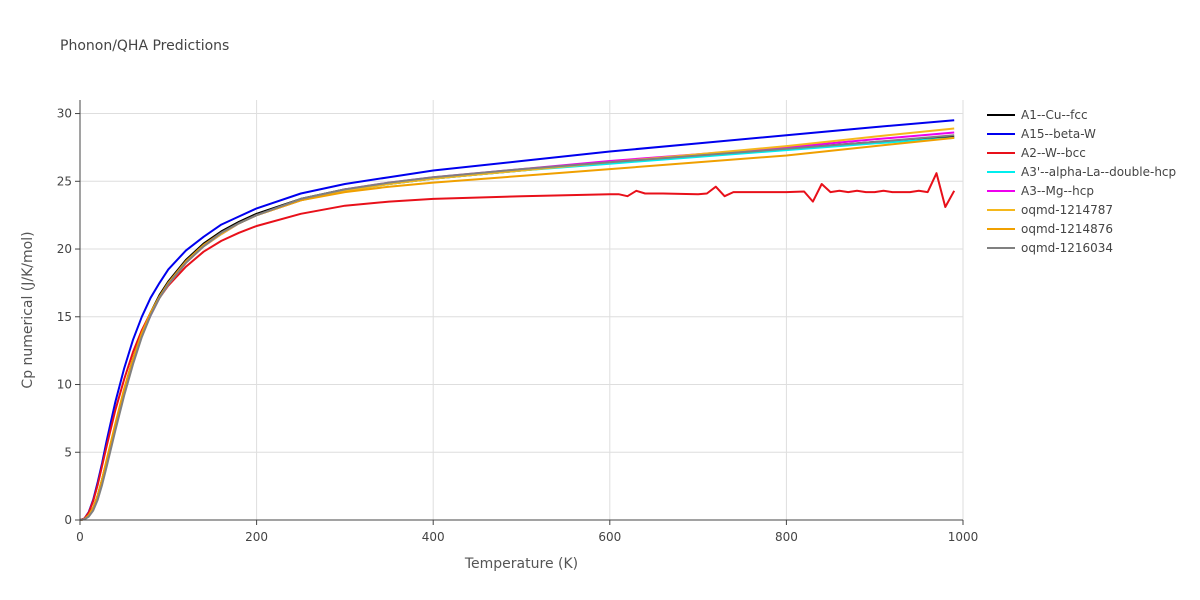 This screenshot has width=1200, height=600. Describe the element at coordinates (28, 309) in the screenshot. I see `y-axis-title: Cp numerical (J/K/mol)` at that location.